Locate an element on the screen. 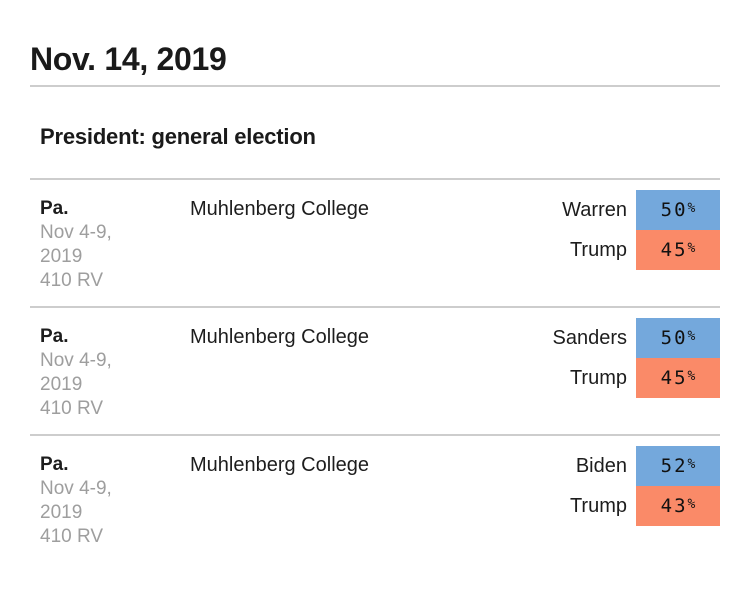 The image size is (750, 590). result-value: 52 is located at coordinates (674, 466).